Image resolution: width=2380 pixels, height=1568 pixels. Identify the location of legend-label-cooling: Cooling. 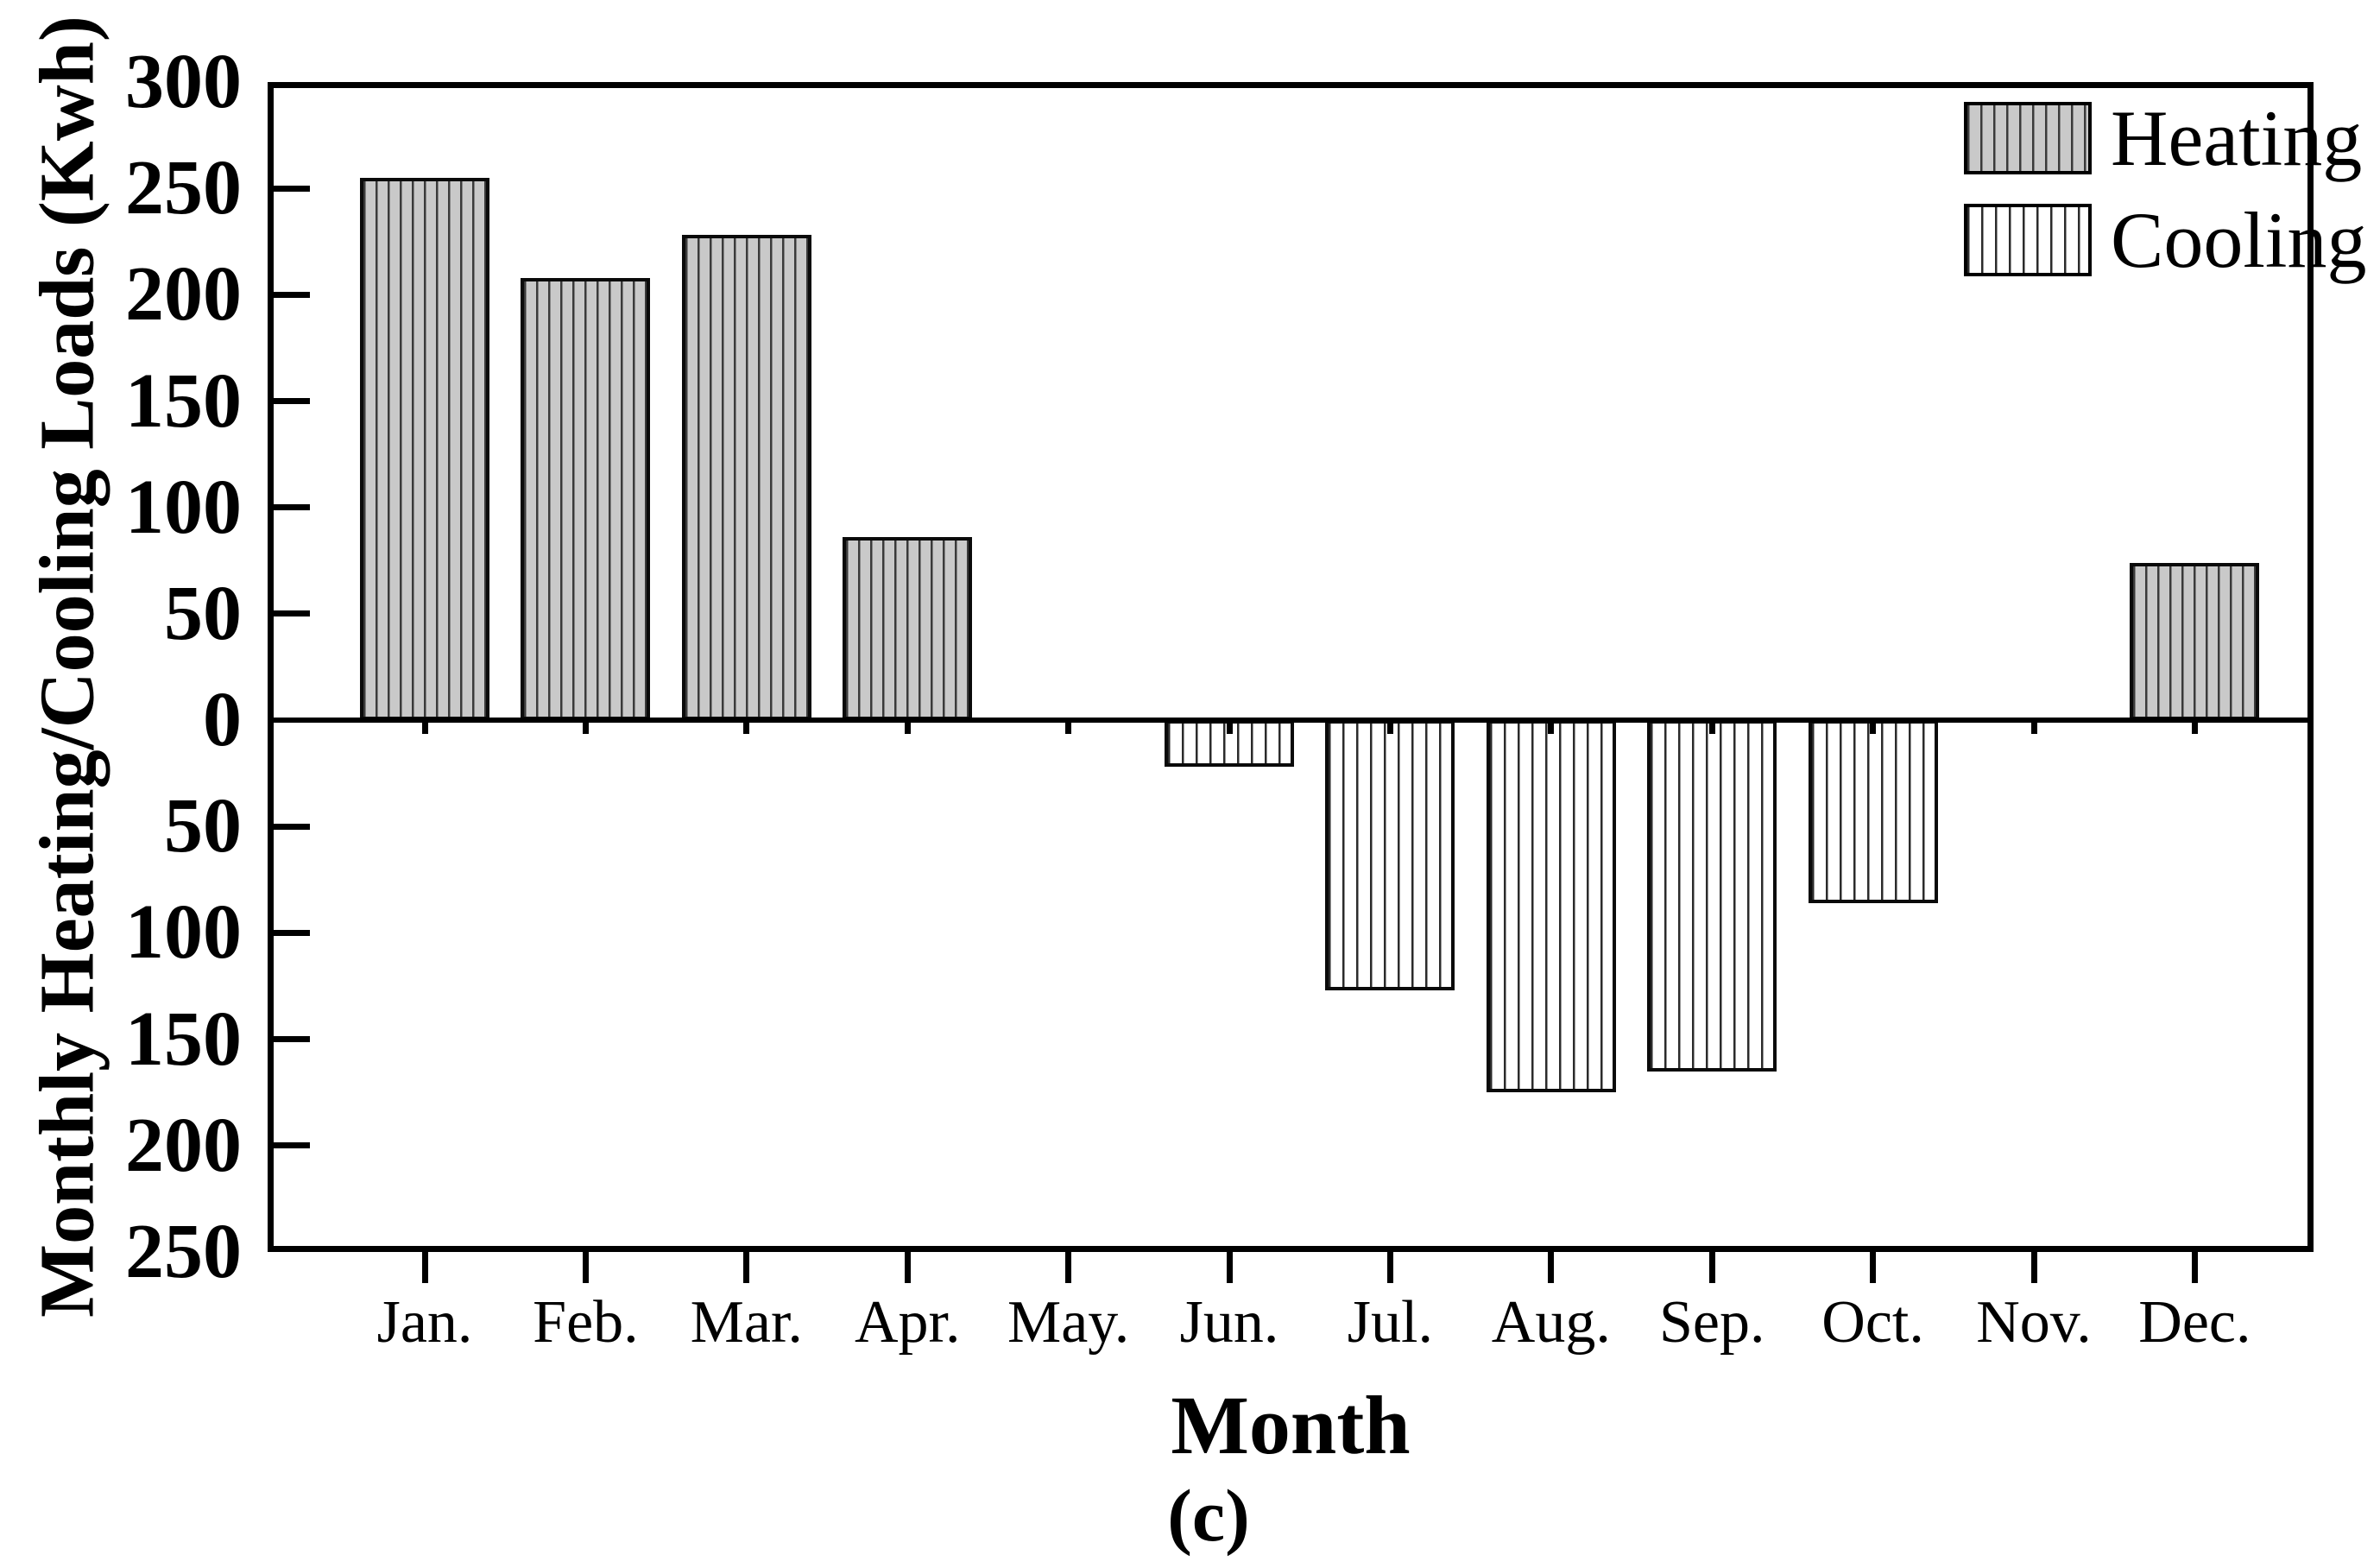
(2239, 240).